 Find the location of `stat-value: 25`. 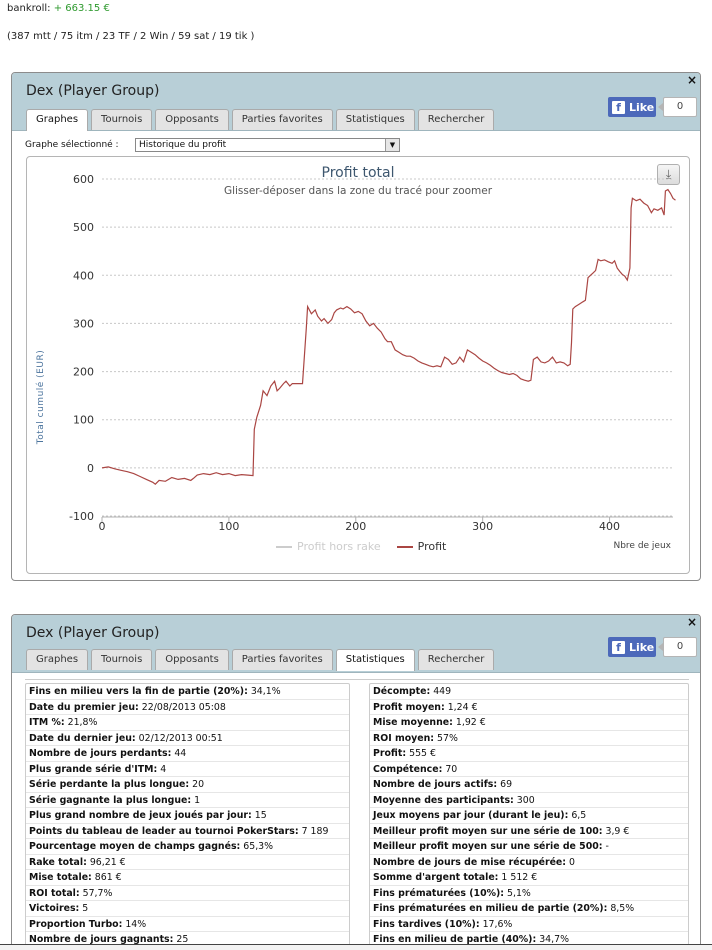

stat-value: 25 is located at coordinates (182, 939).